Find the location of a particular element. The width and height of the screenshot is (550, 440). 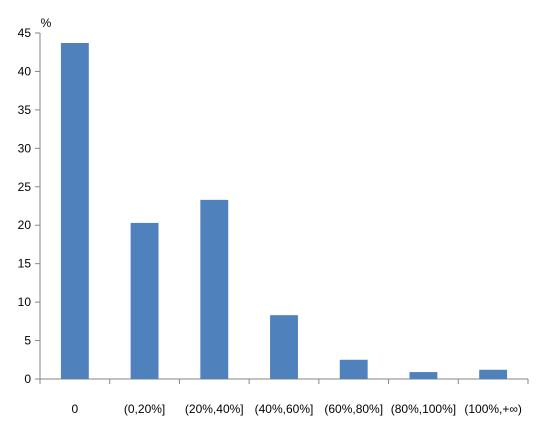

y-tick-label: 30 is located at coordinates (25, 148).